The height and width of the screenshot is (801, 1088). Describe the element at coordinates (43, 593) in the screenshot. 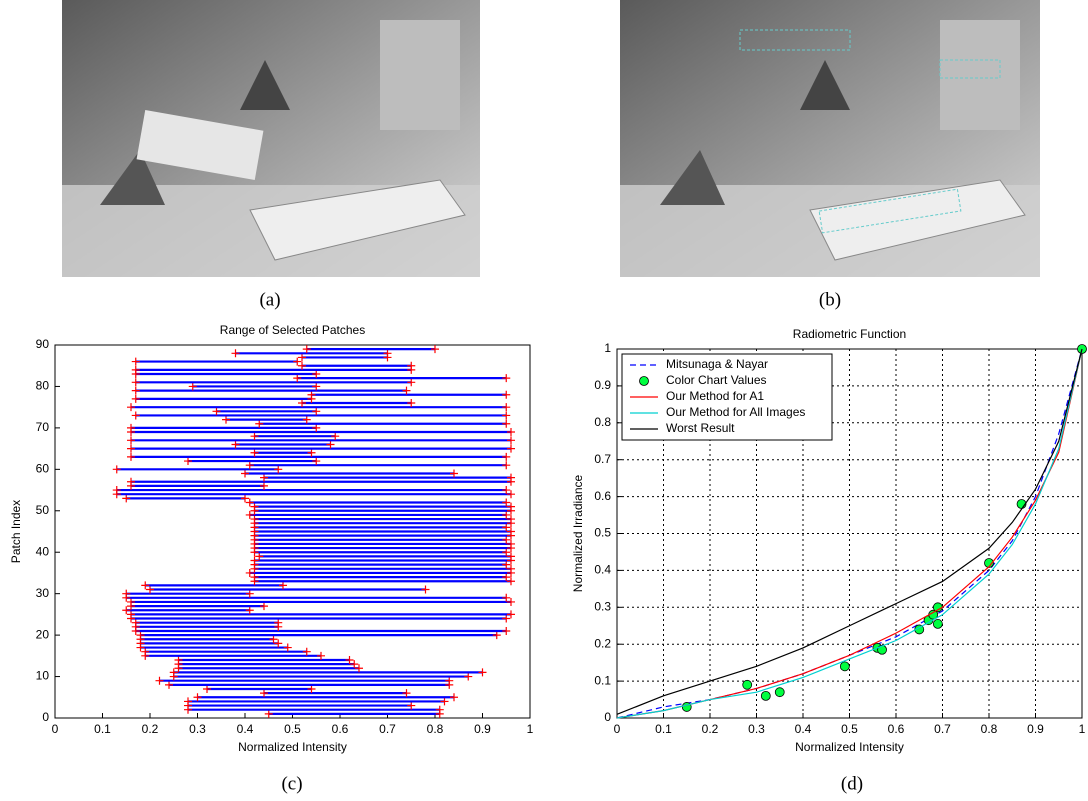

I see `y-tick-label: 30` at that location.